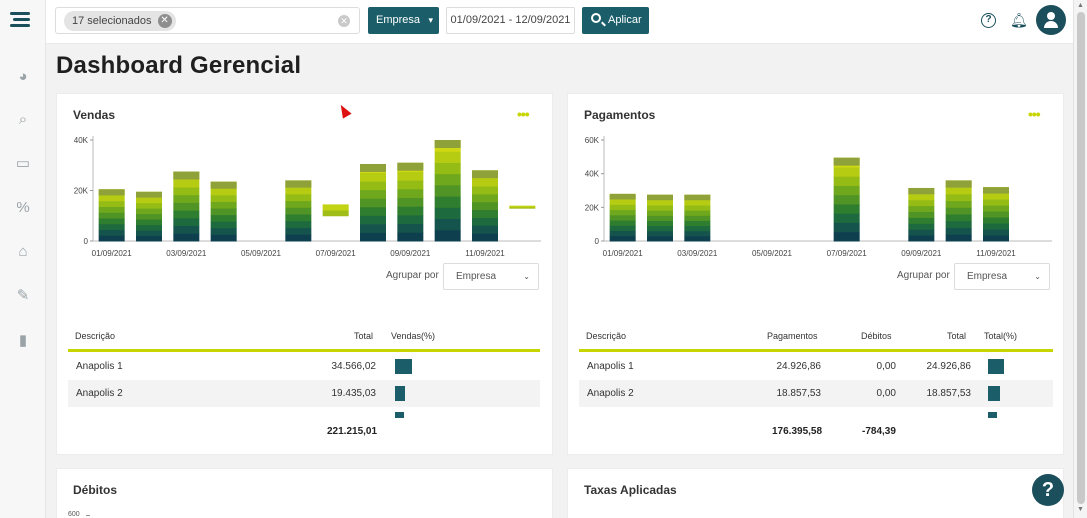 The width and height of the screenshot is (1087, 518). I want to click on col-header-total: Total, so click(957, 336).